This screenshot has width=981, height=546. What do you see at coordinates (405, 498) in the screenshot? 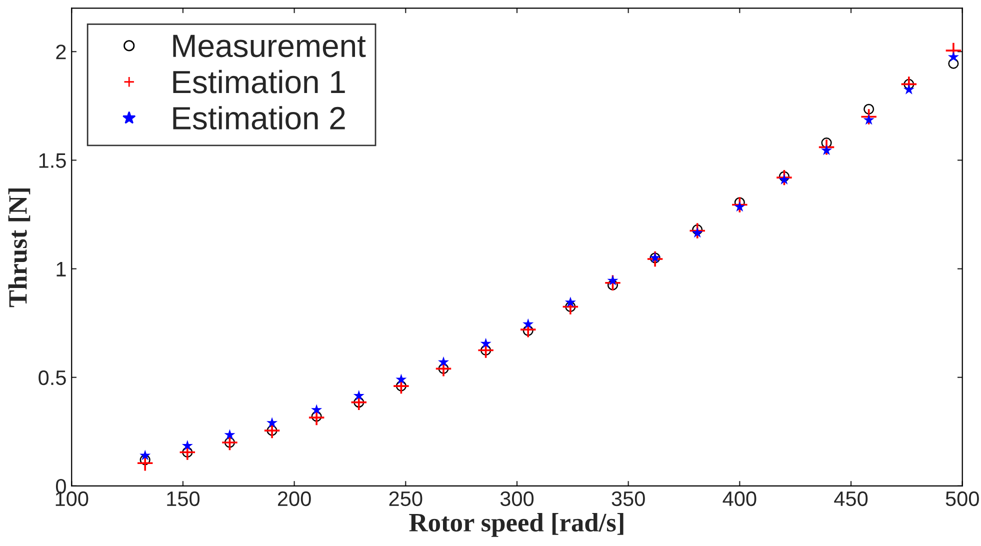
I see `x-tick-label: 250` at bounding box center [405, 498].